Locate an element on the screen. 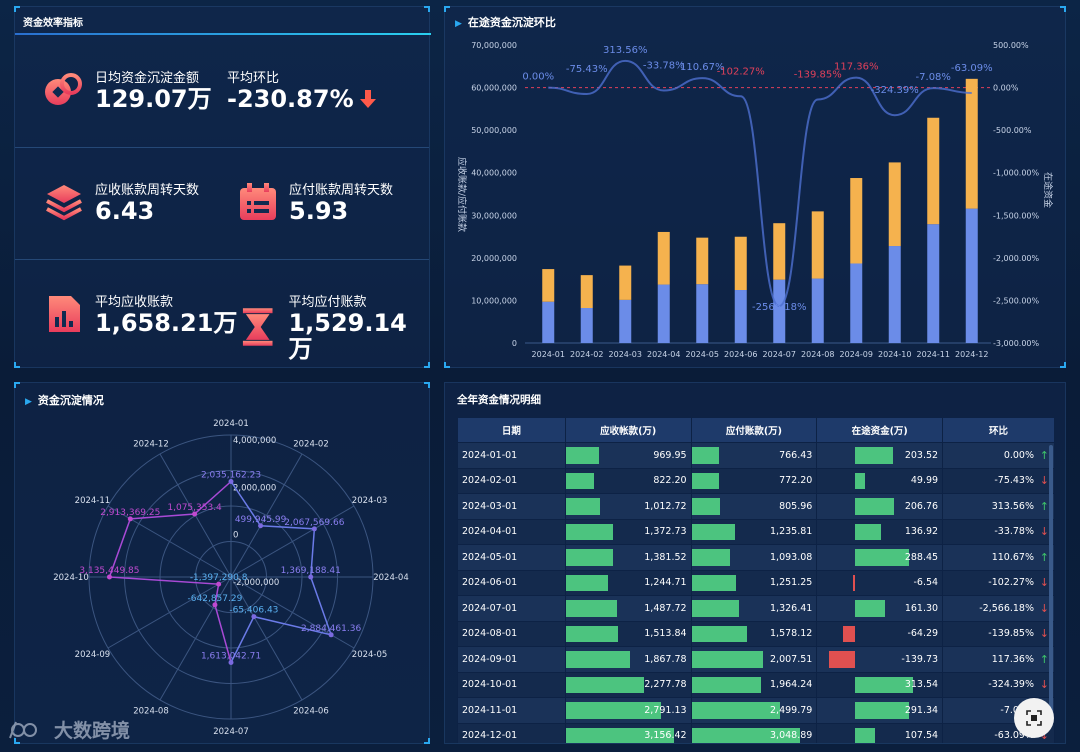  ratio-label: 110.67% is located at coordinates (702, 67).